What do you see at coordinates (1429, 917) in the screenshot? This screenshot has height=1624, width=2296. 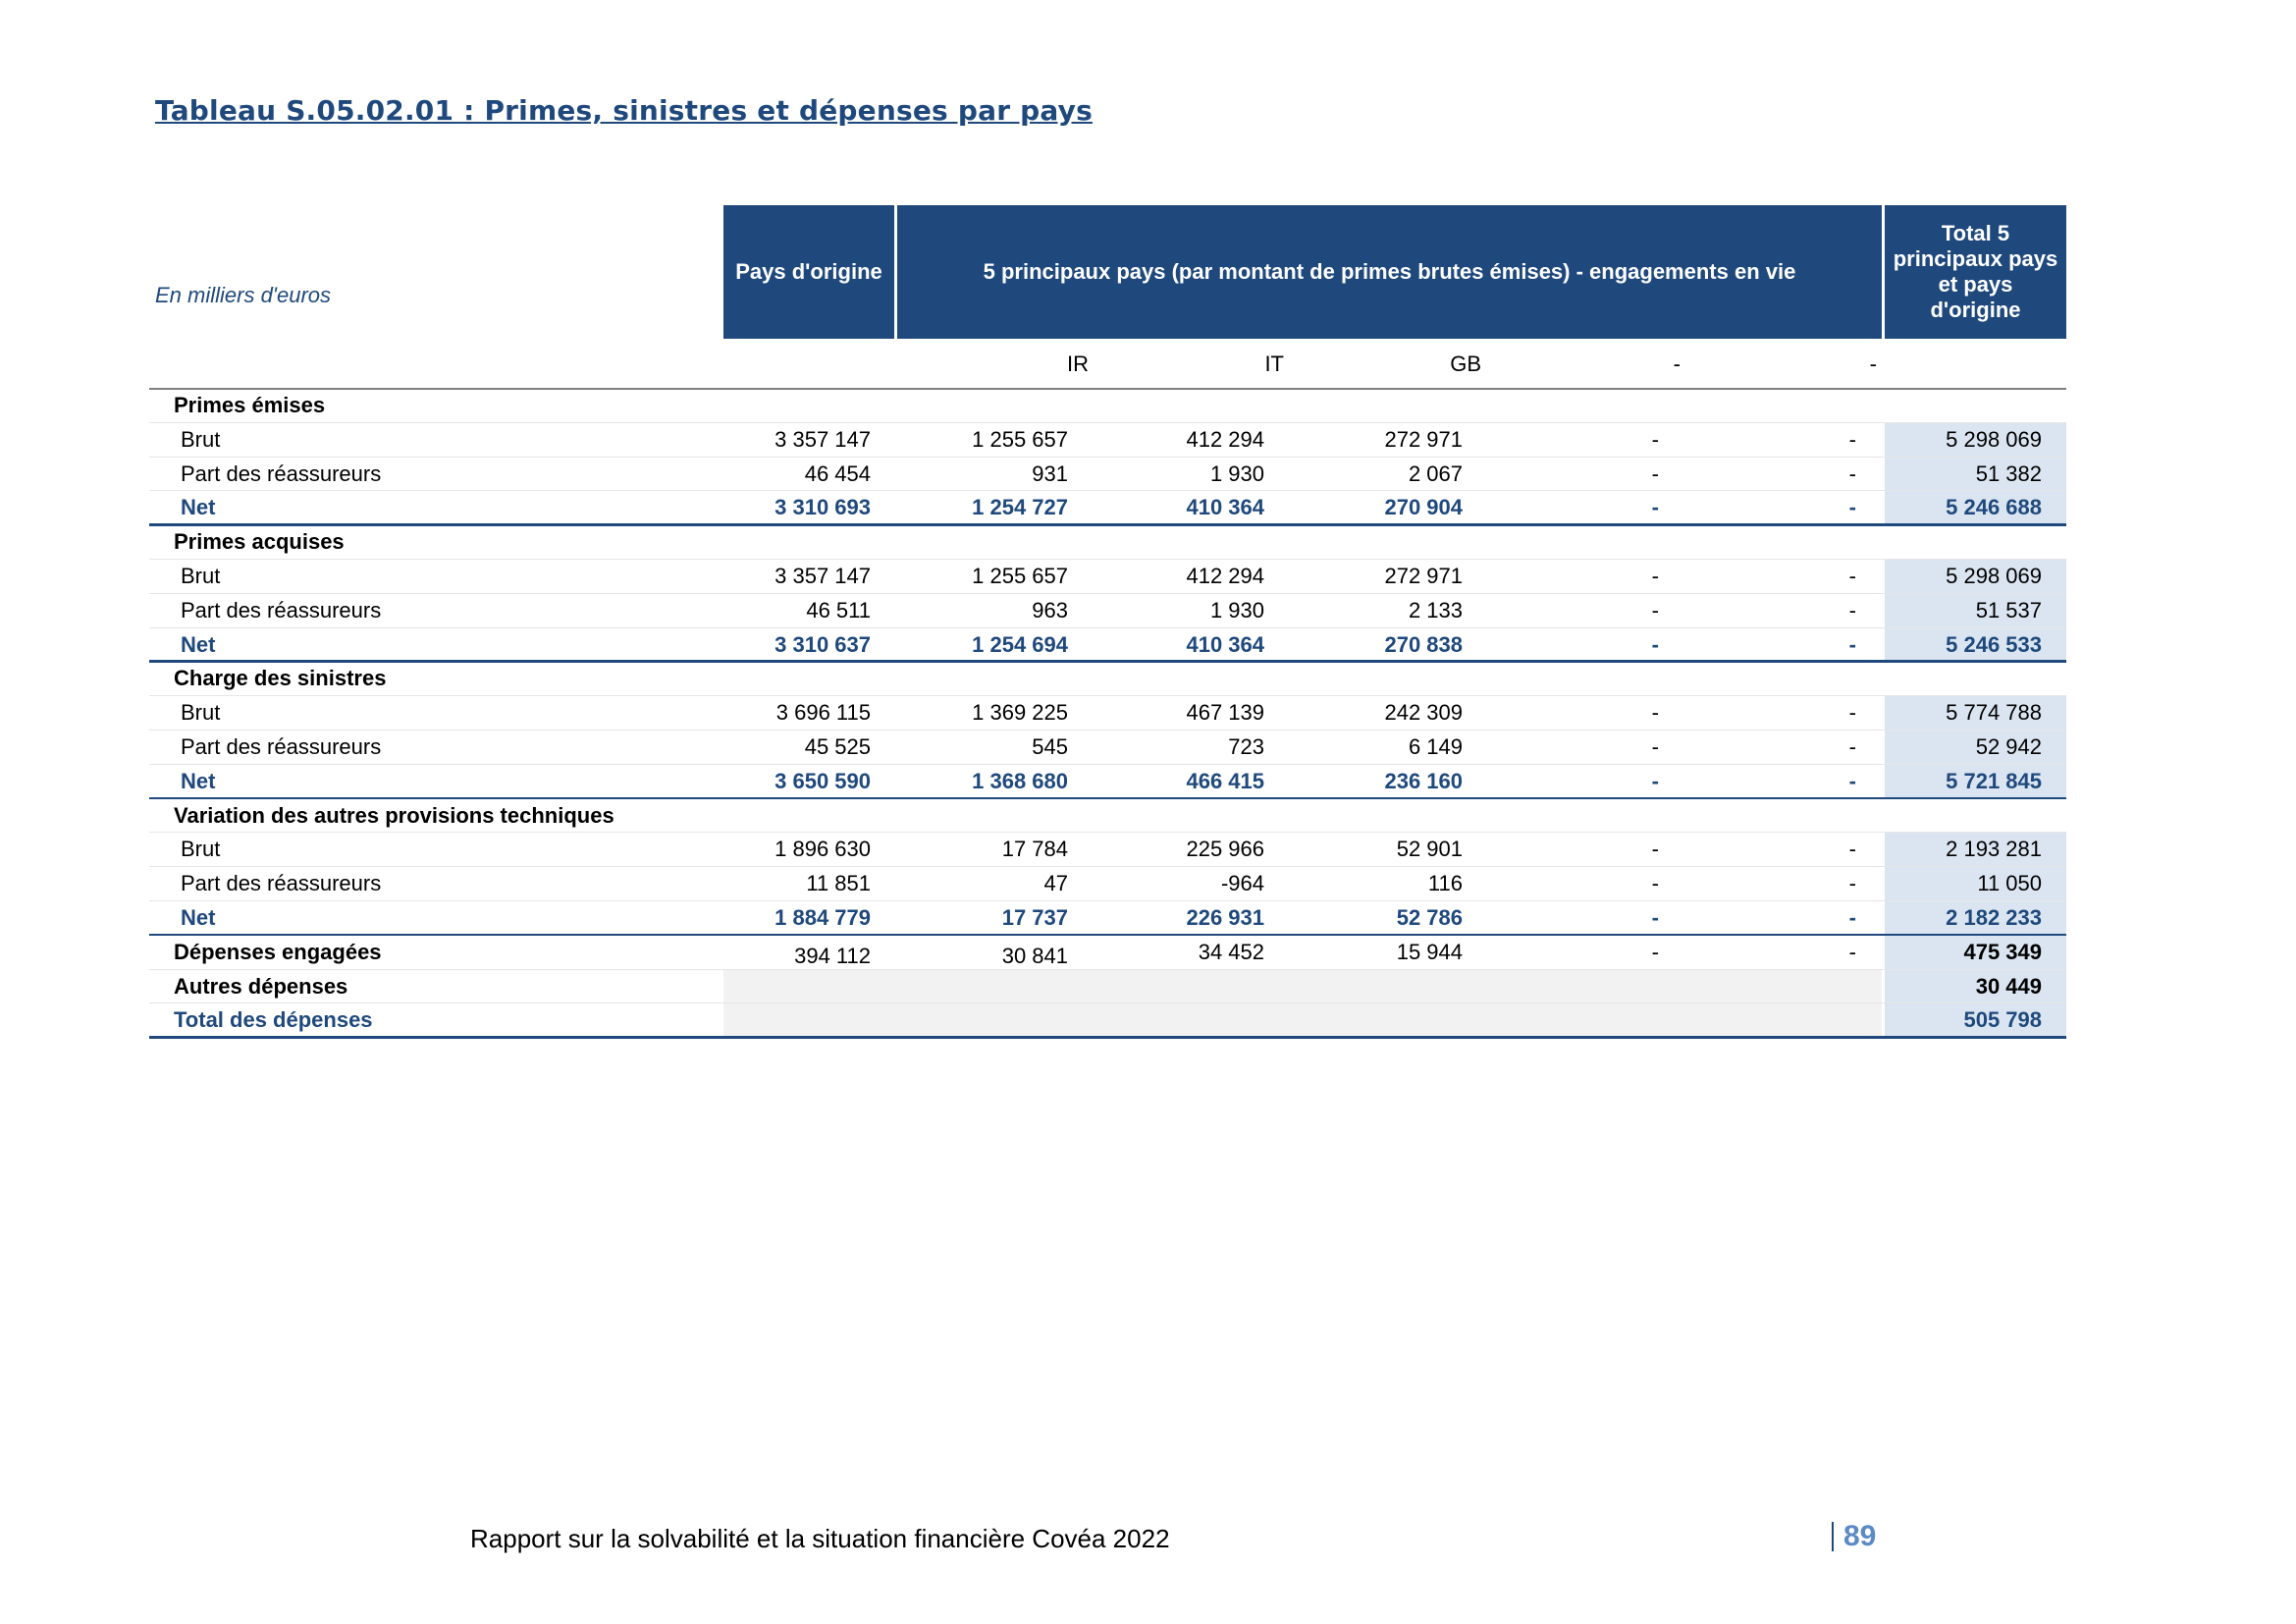 I see `net-value: 52 786` at bounding box center [1429, 917].